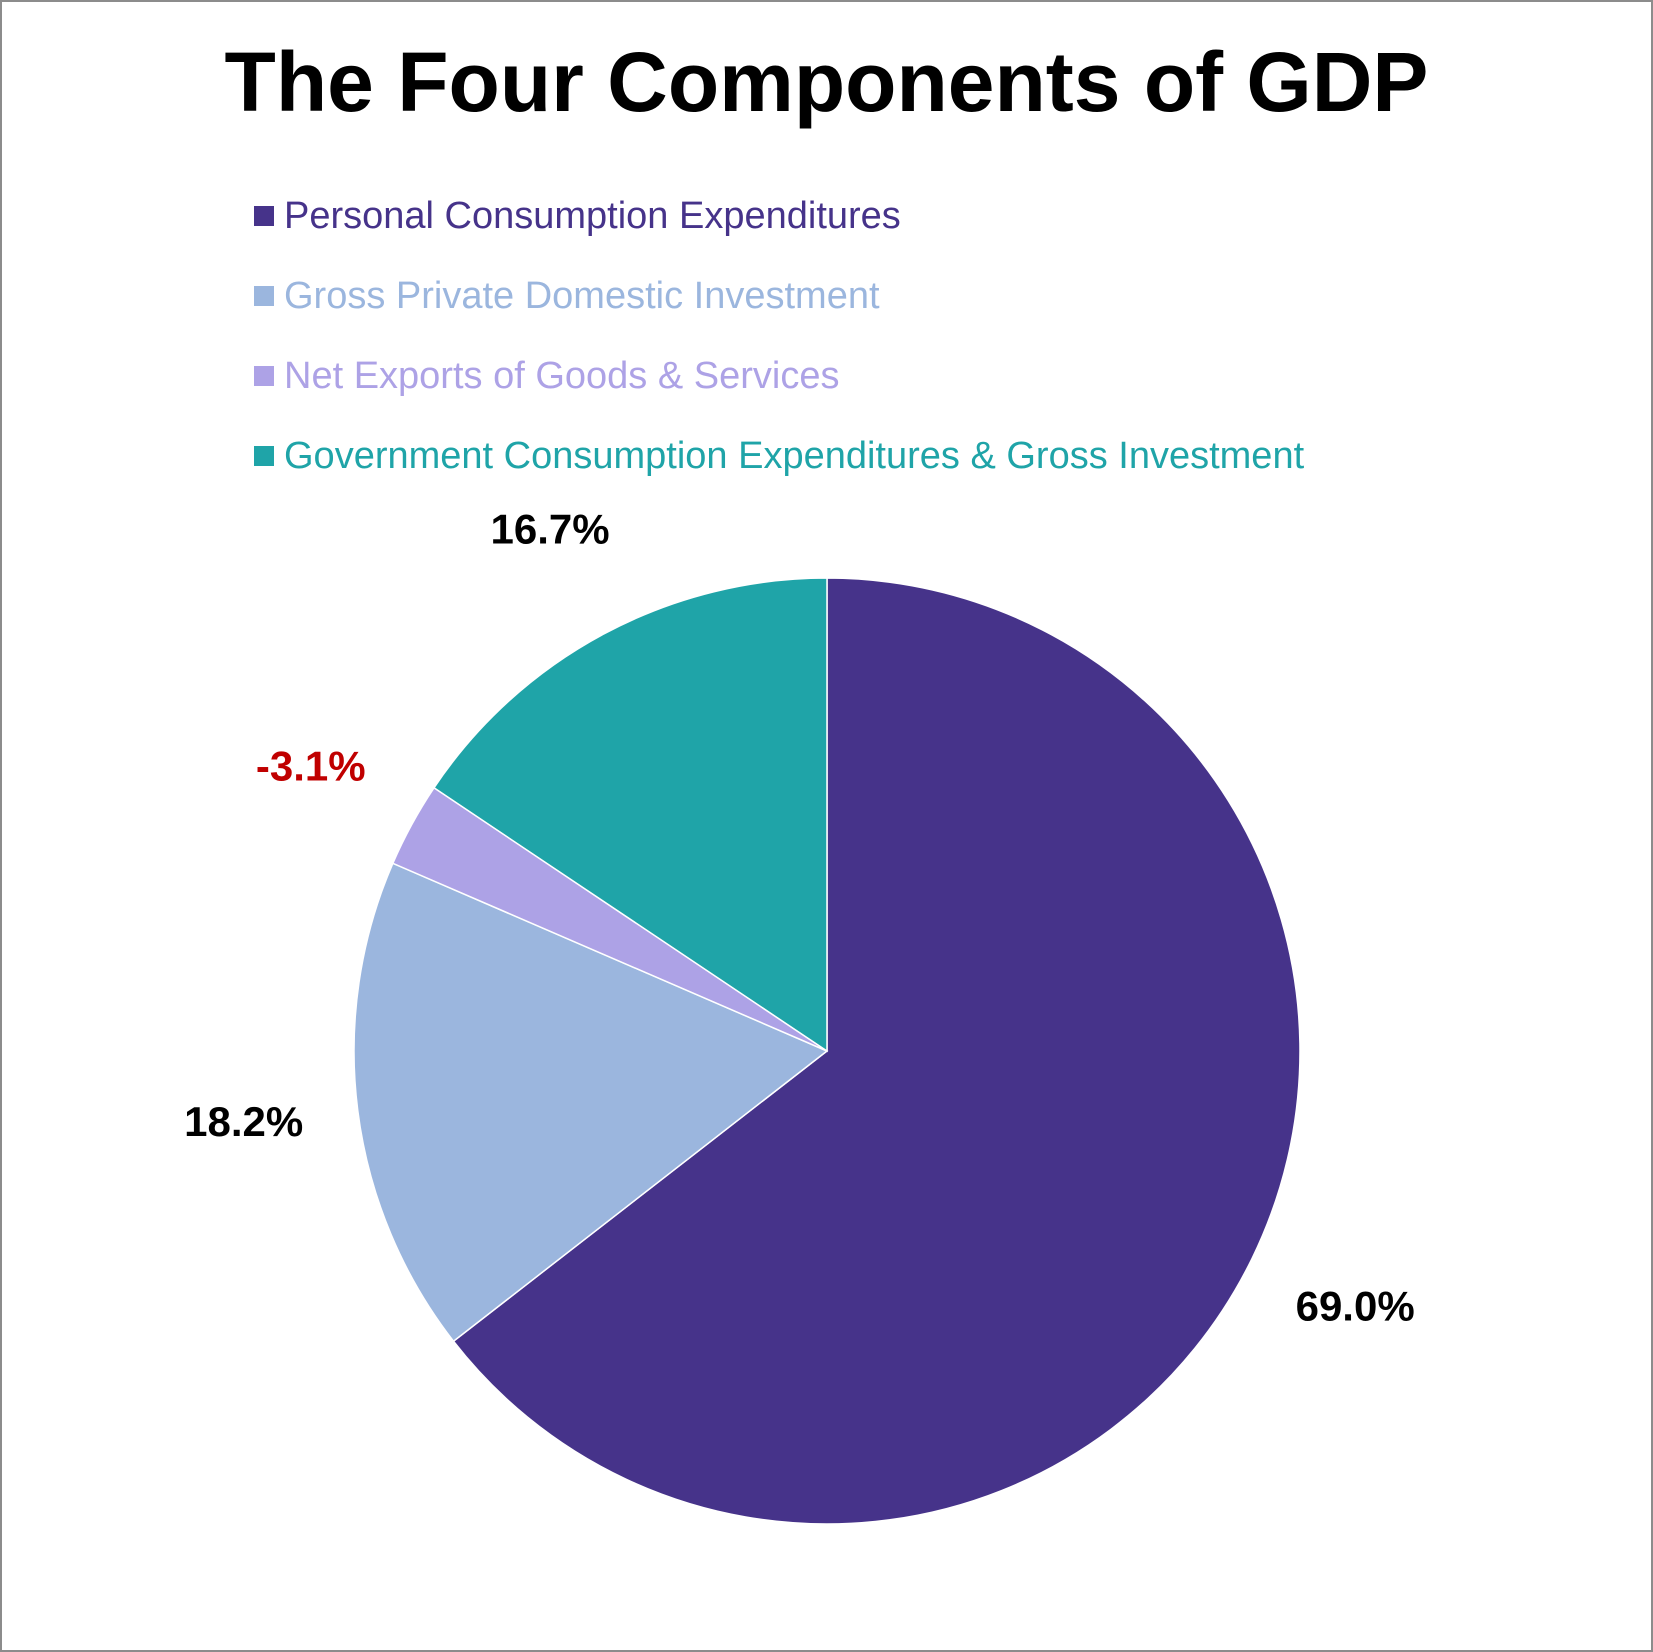 The width and height of the screenshot is (1653, 1652). What do you see at coordinates (582, 295) in the screenshot?
I see `legend-label-private-investment: Gross Private Domestic Investment` at bounding box center [582, 295].